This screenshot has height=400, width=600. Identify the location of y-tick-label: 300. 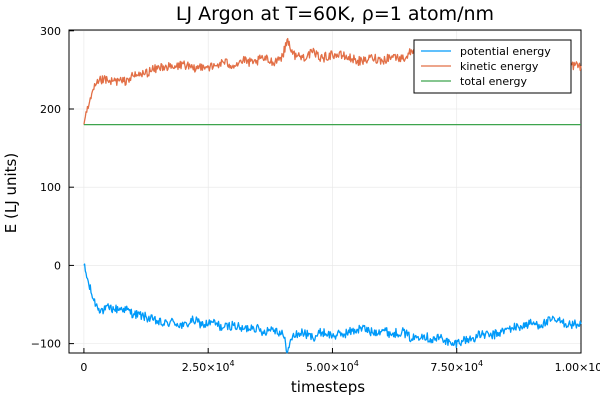
(50, 31).